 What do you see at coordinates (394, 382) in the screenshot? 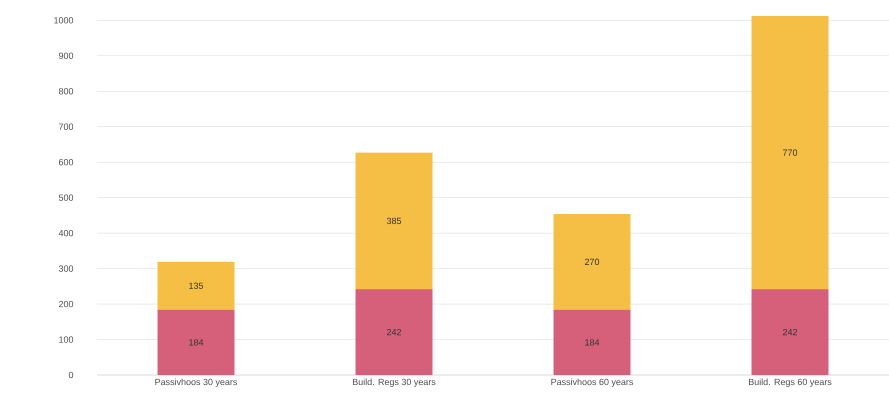
I see `x-tick-label: Build. Regs 30 years` at bounding box center [394, 382].